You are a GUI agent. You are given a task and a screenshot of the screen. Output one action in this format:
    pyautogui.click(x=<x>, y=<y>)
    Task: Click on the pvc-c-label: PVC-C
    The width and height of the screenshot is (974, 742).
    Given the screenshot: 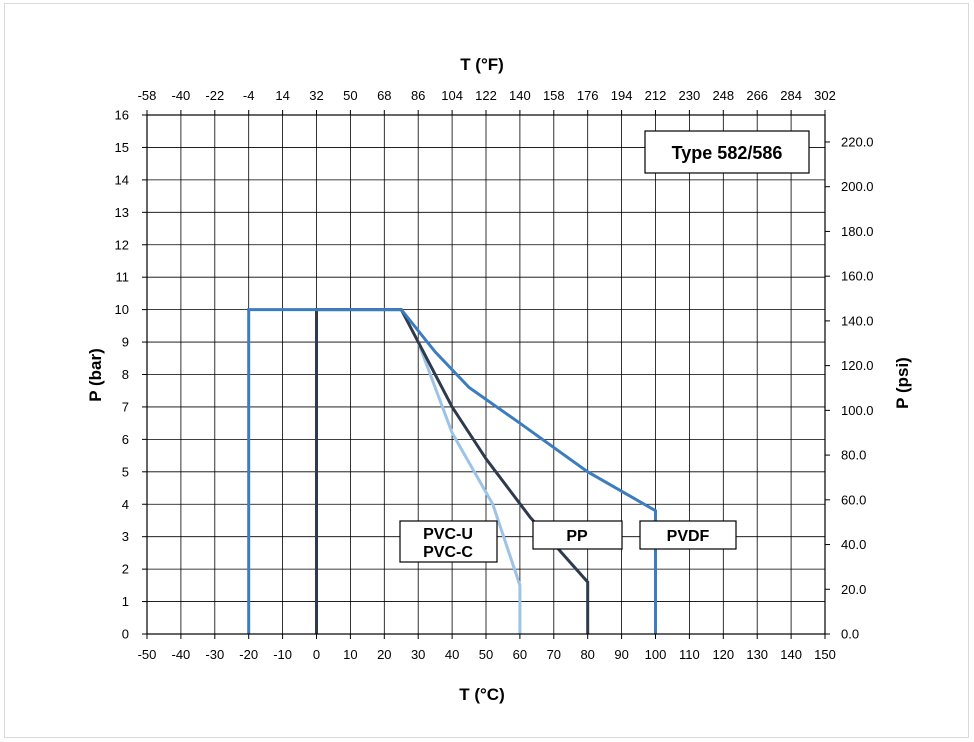 What is the action you would take?
    pyautogui.click(x=448, y=552)
    